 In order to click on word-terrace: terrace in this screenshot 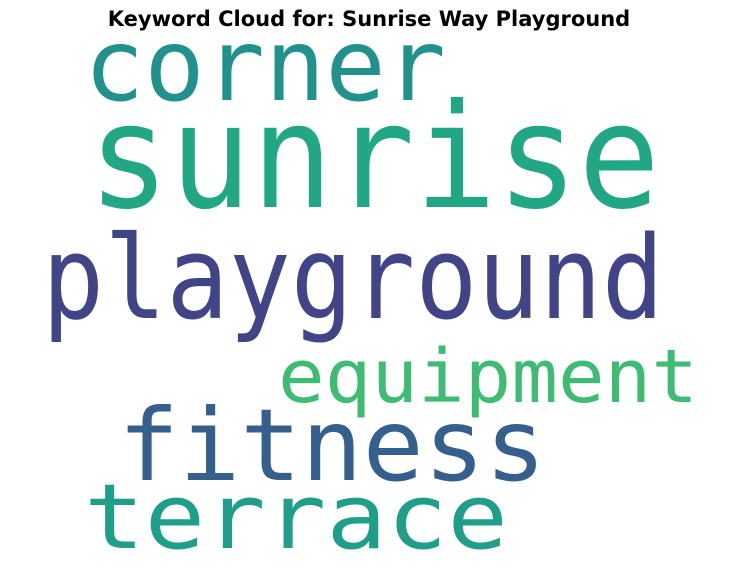, I will do `click(296, 517)`.